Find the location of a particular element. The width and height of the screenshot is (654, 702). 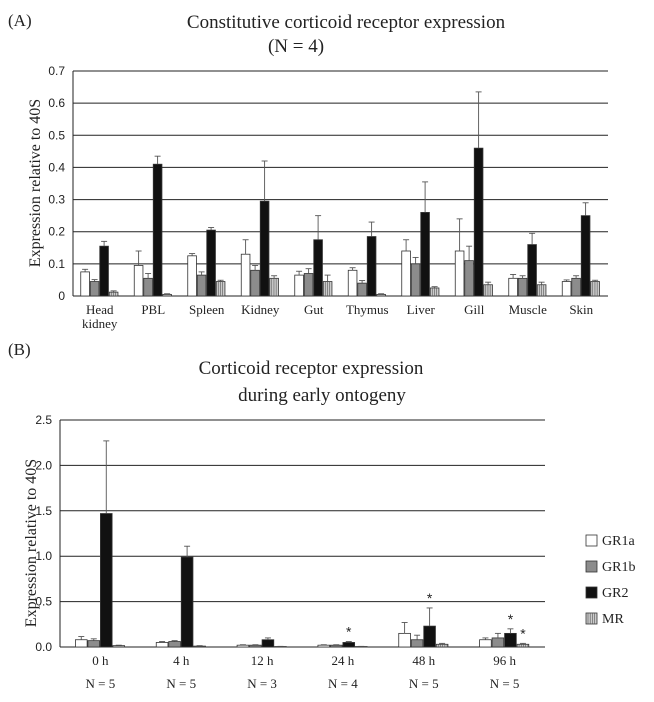

y-tick-label: 2.5 is located at coordinates (43, 420).